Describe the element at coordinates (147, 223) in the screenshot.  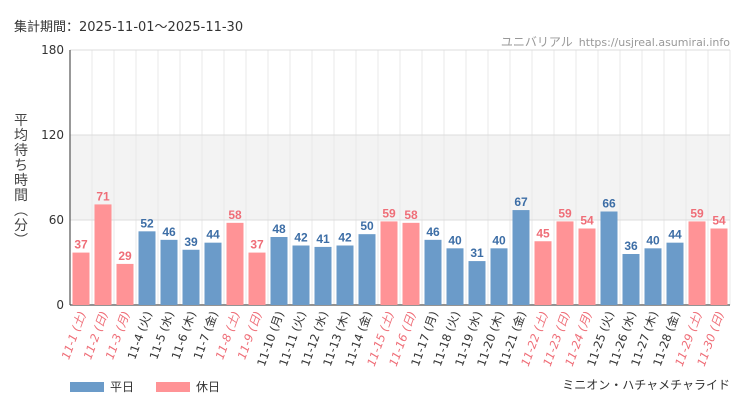
I see `bar-value-label: 52` at that location.